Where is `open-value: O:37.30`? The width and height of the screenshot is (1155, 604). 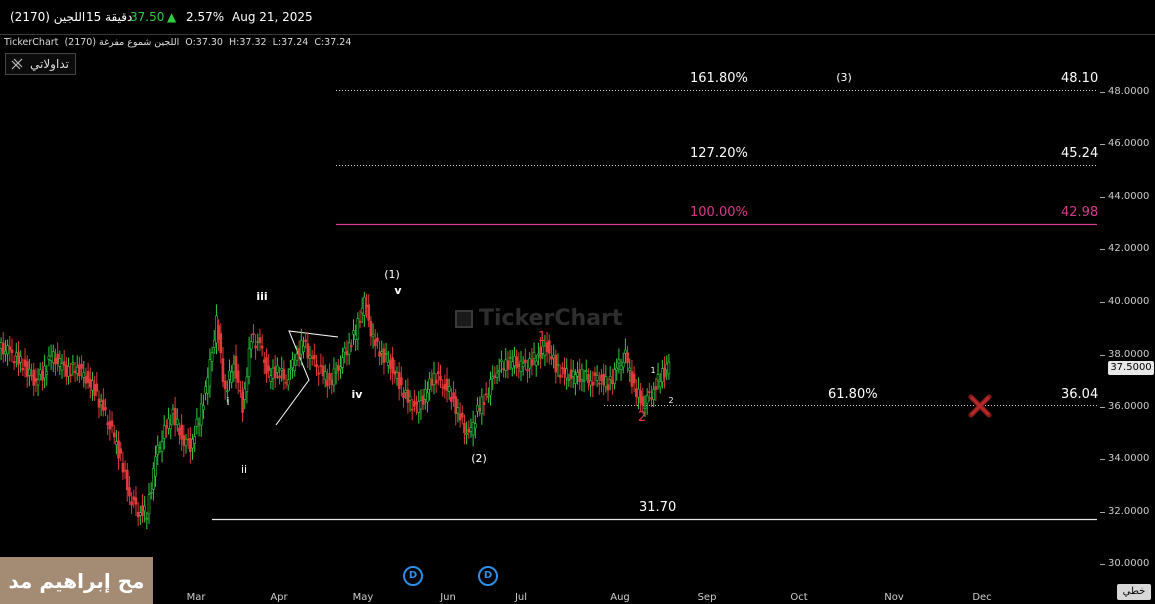 open-value: O:37.30 is located at coordinates (204, 42).